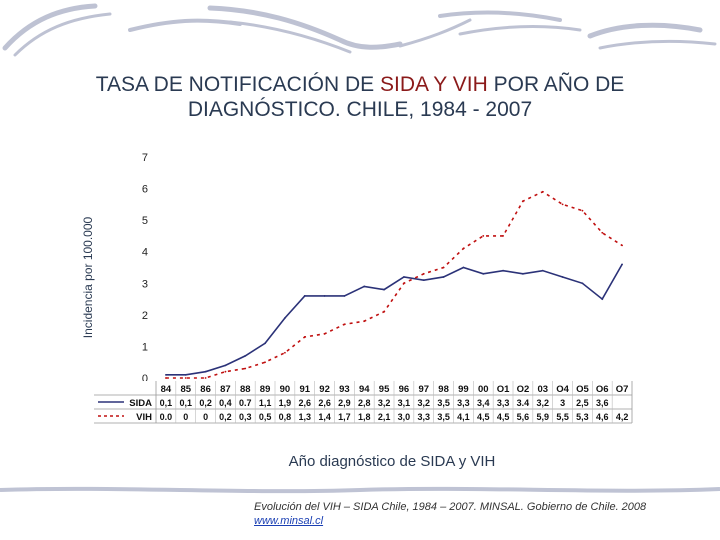 The image size is (720, 540). Describe the element at coordinates (245, 417) in the screenshot. I see `data-label-vih: 0,3` at that location.